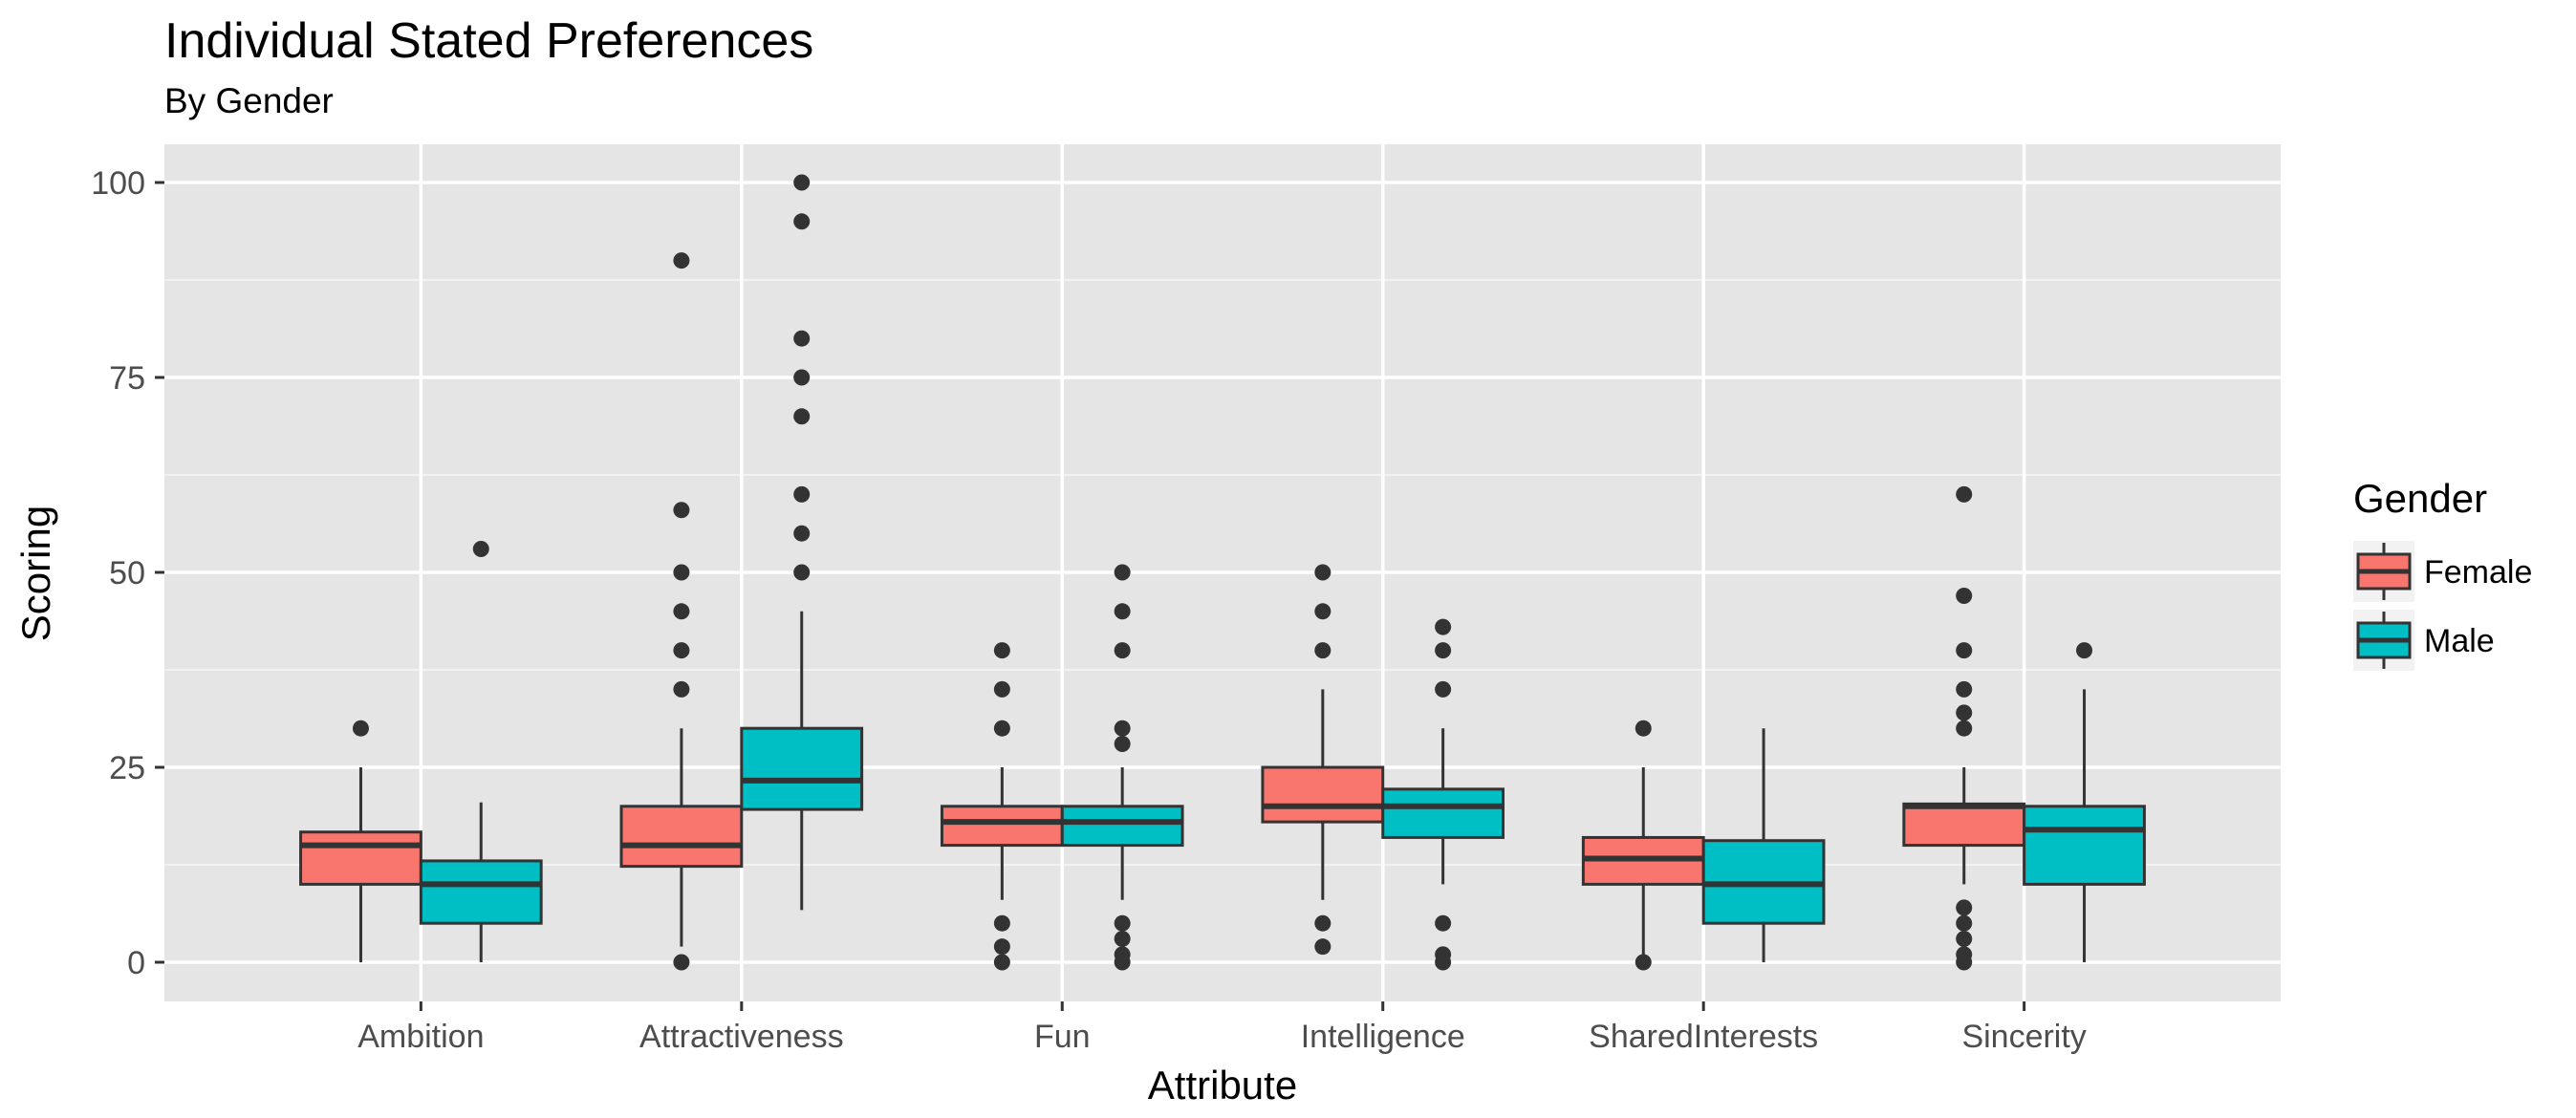  What do you see at coordinates (35, 573) in the screenshot?
I see `y-axis-title: Scoring` at bounding box center [35, 573].